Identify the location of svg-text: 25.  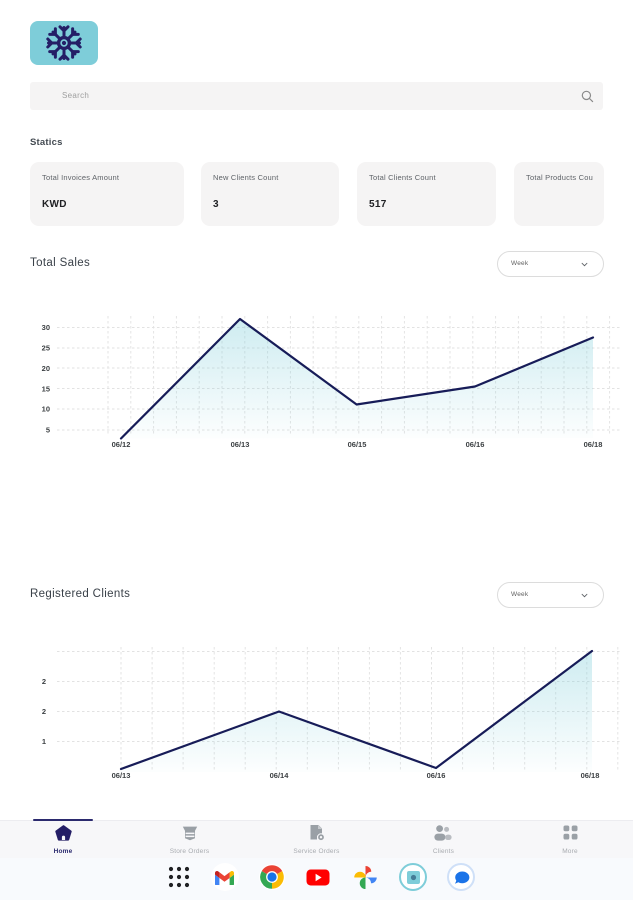
(46, 348).